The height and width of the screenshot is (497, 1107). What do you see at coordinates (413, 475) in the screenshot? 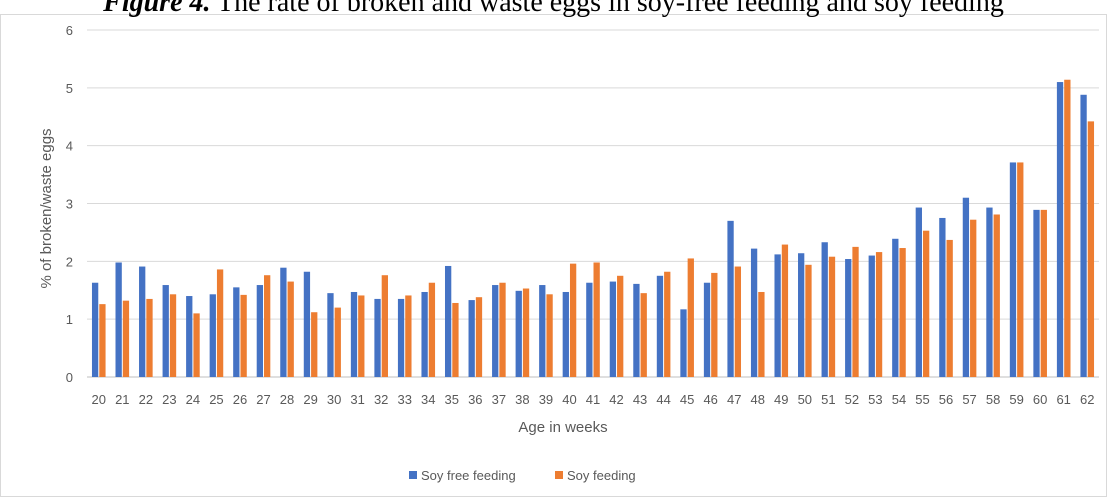
I see `legend-swatch-soy-free` at bounding box center [413, 475].